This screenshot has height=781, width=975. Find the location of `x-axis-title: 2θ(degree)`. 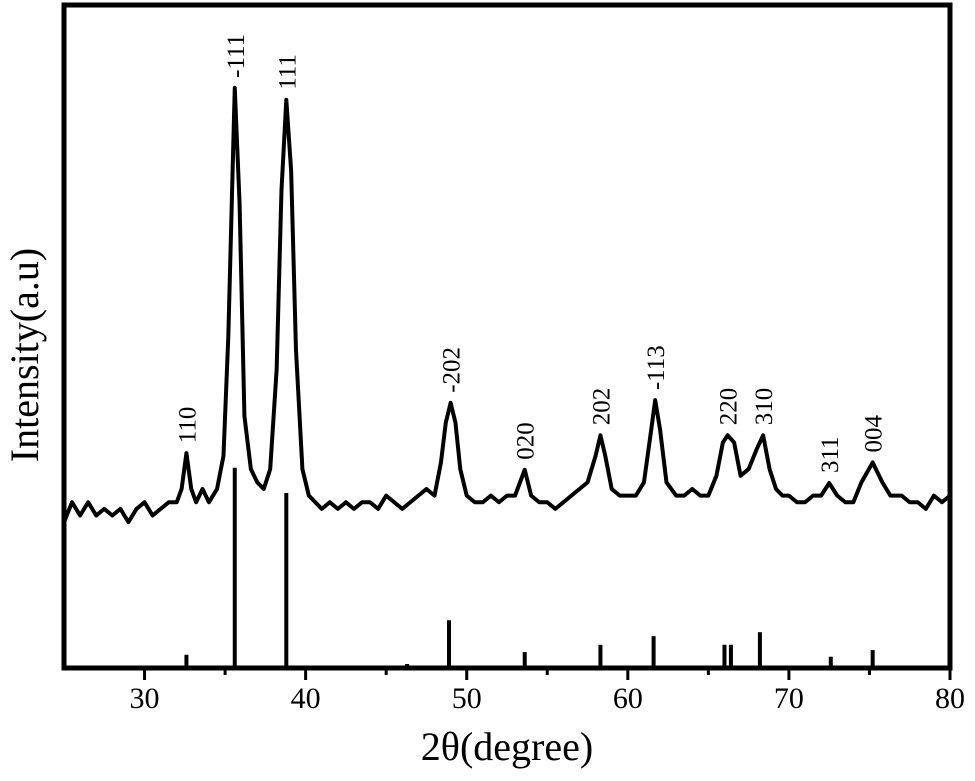

x-axis-title: 2θ(degree) is located at coordinates (507, 746).